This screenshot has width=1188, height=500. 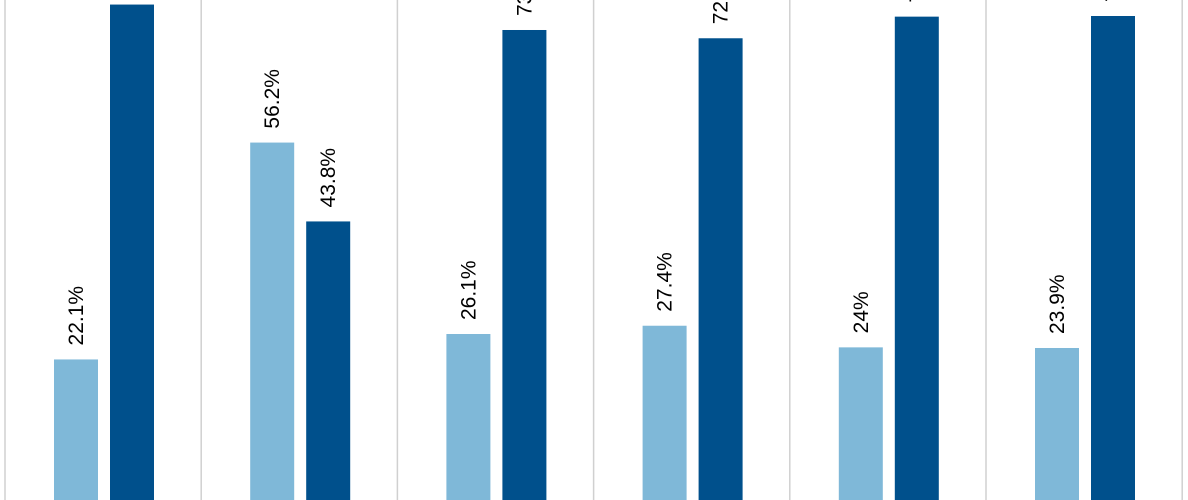 I want to click on data-label-series-1-group-3: 26.1%, so click(x=468, y=290).